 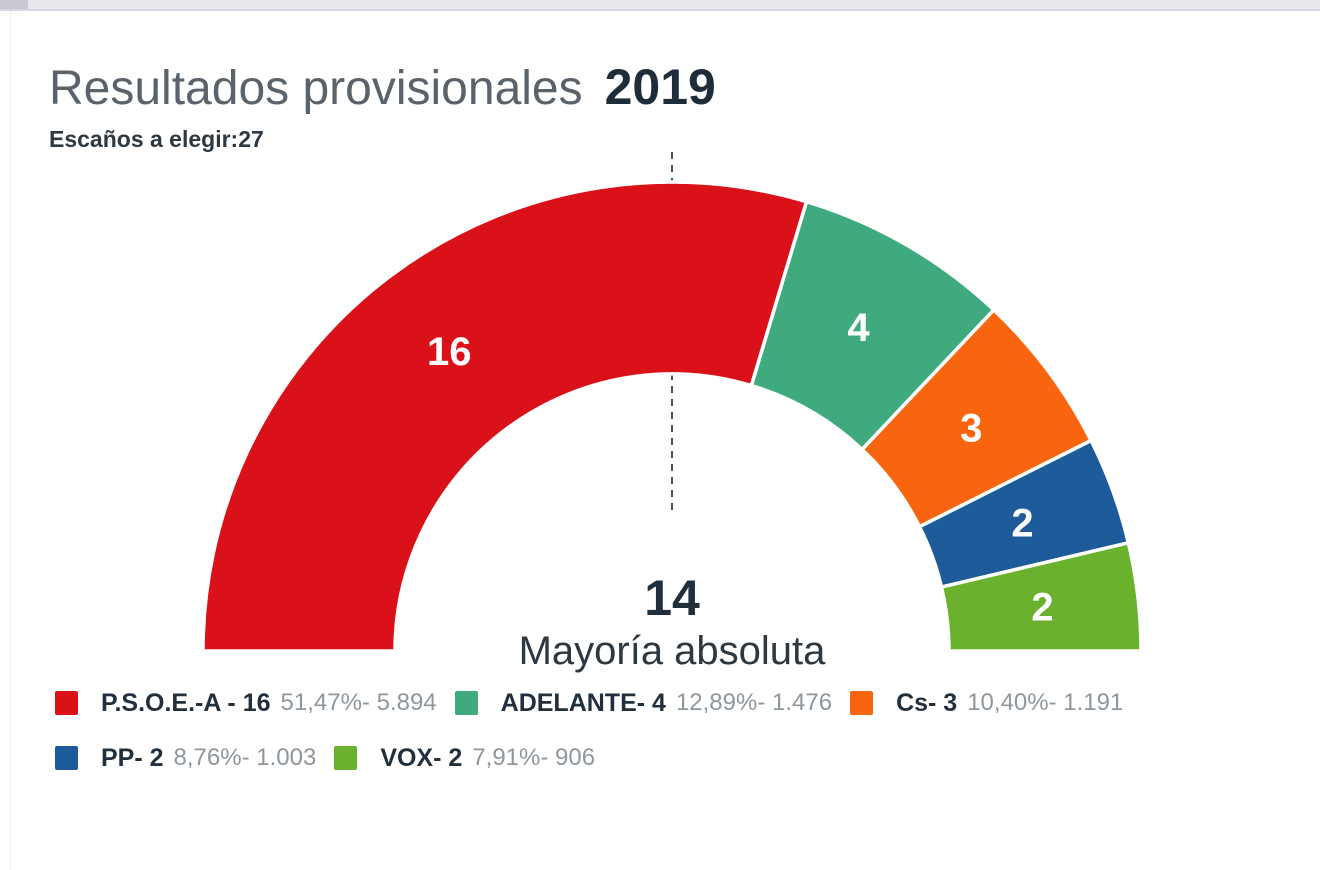 What do you see at coordinates (346, 758) in the screenshot?
I see `legend-swatch-vox` at bounding box center [346, 758].